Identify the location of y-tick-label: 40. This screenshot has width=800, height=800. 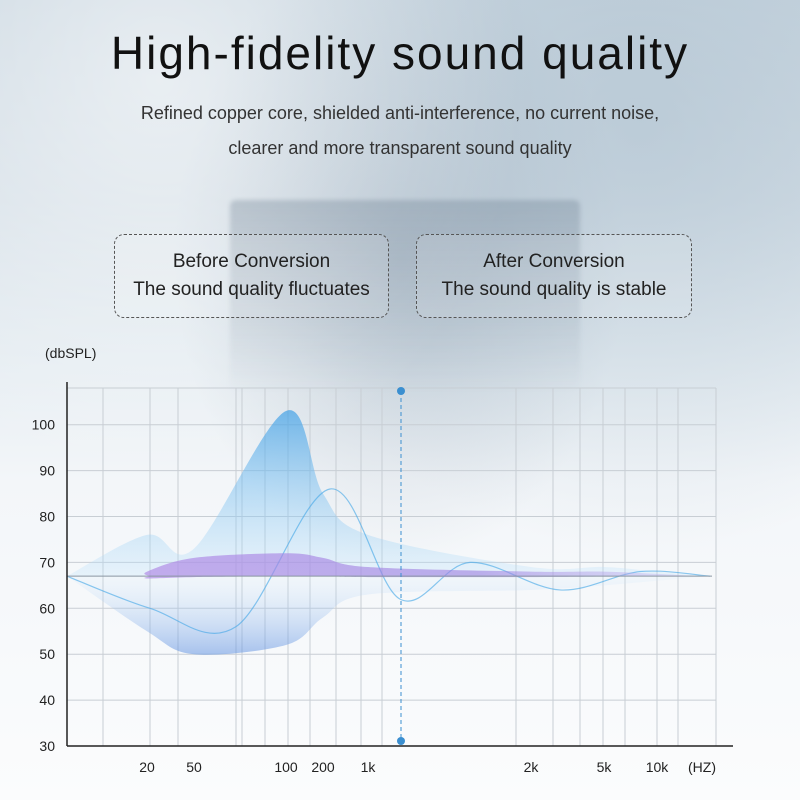
(47, 700).